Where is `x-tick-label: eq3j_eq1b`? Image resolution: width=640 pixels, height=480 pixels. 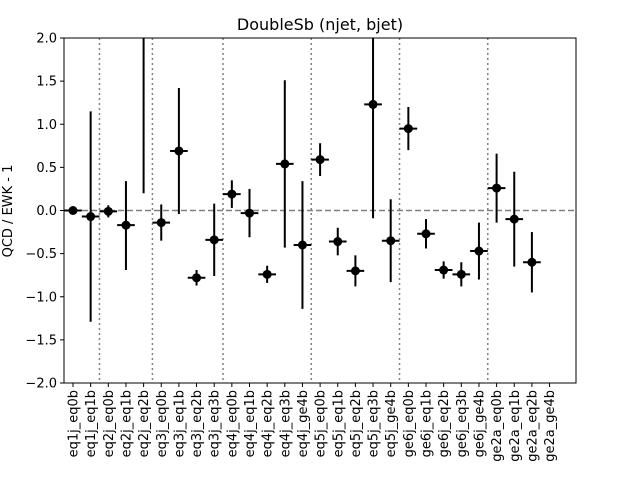 x-tick-label: eq3j_eq1b is located at coordinates (179, 423).